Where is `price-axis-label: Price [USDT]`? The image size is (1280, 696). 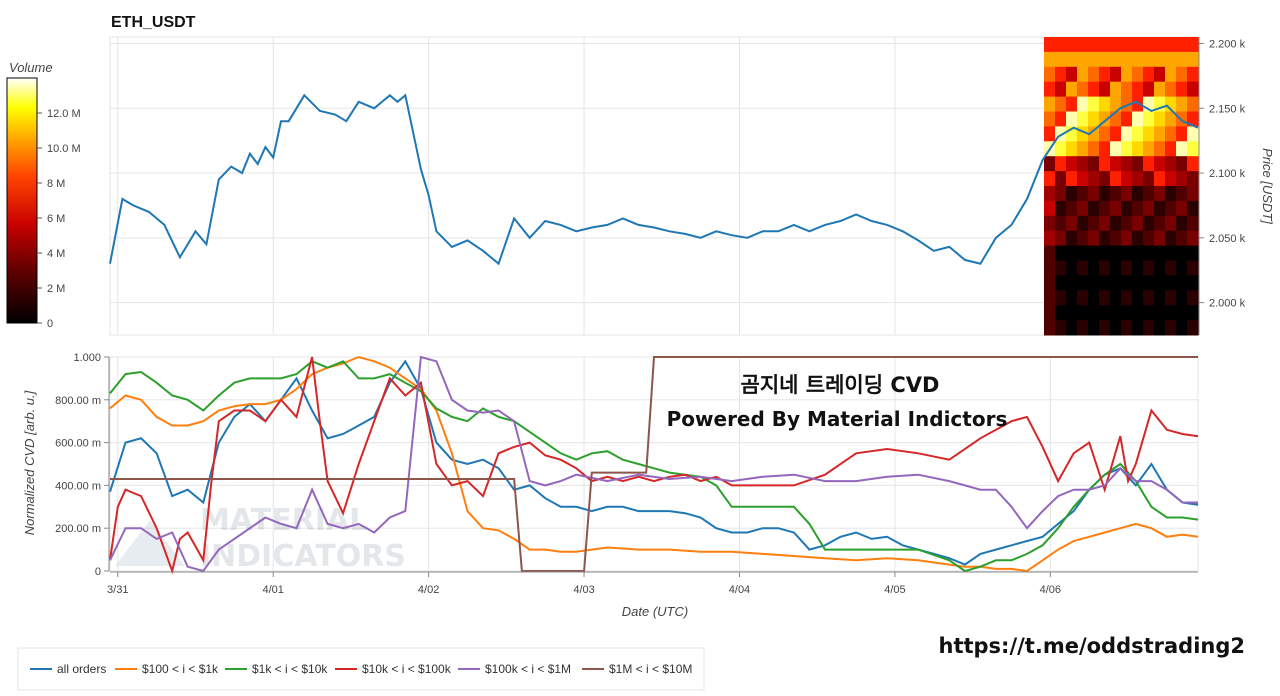 price-axis-label: Price [USDT] is located at coordinates (1267, 186).